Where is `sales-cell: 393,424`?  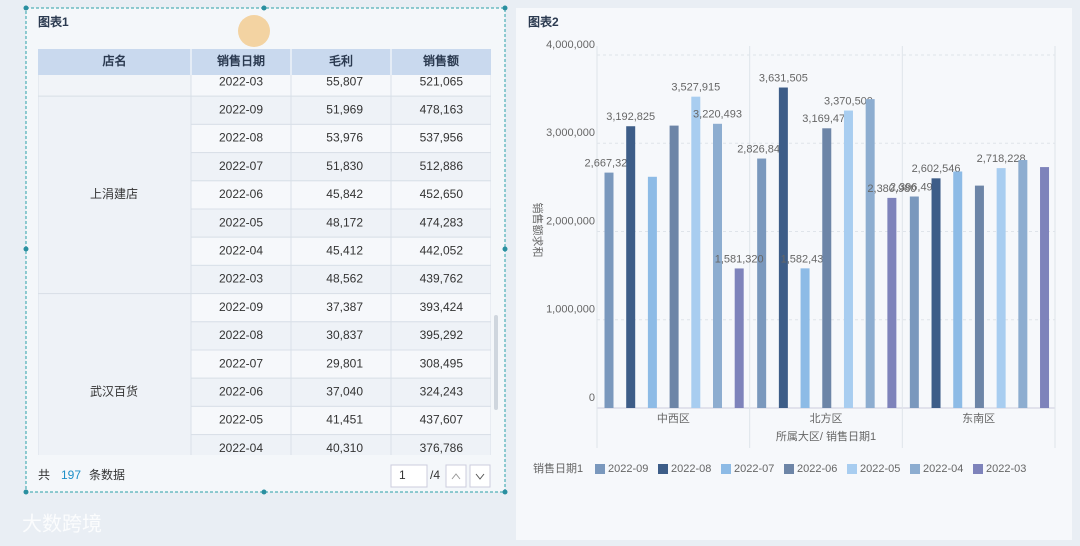
sales-cell: 393,424 is located at coordinates (442, 307).